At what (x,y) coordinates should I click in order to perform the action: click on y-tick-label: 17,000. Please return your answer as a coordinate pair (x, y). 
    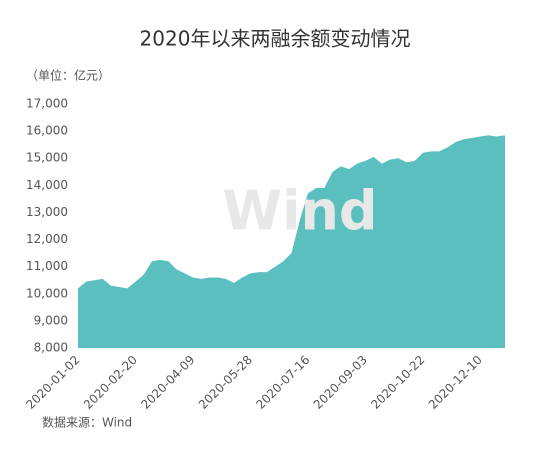
    Looking at the image, I should click on (47, 104).